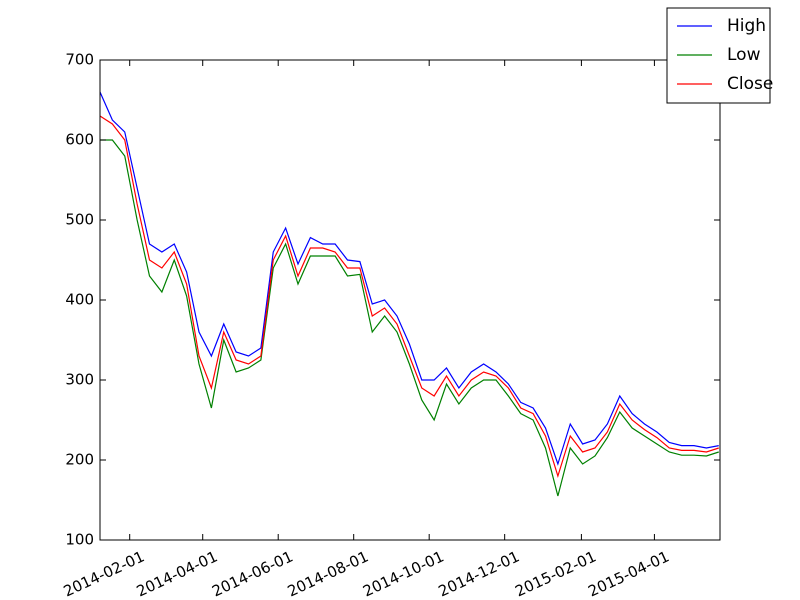 Image resolution: width=800 pixels, height=600 pixels. Describe the element at coordinates (744, 55) in the screenshot. I see `legend-label: Low` at that location.